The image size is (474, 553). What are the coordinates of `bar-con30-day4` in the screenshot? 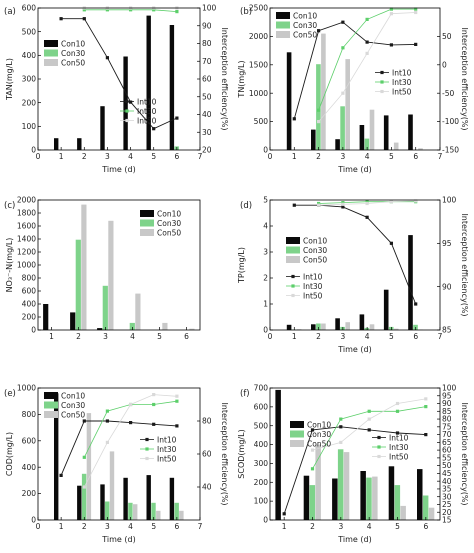 It's located at (130, 511).